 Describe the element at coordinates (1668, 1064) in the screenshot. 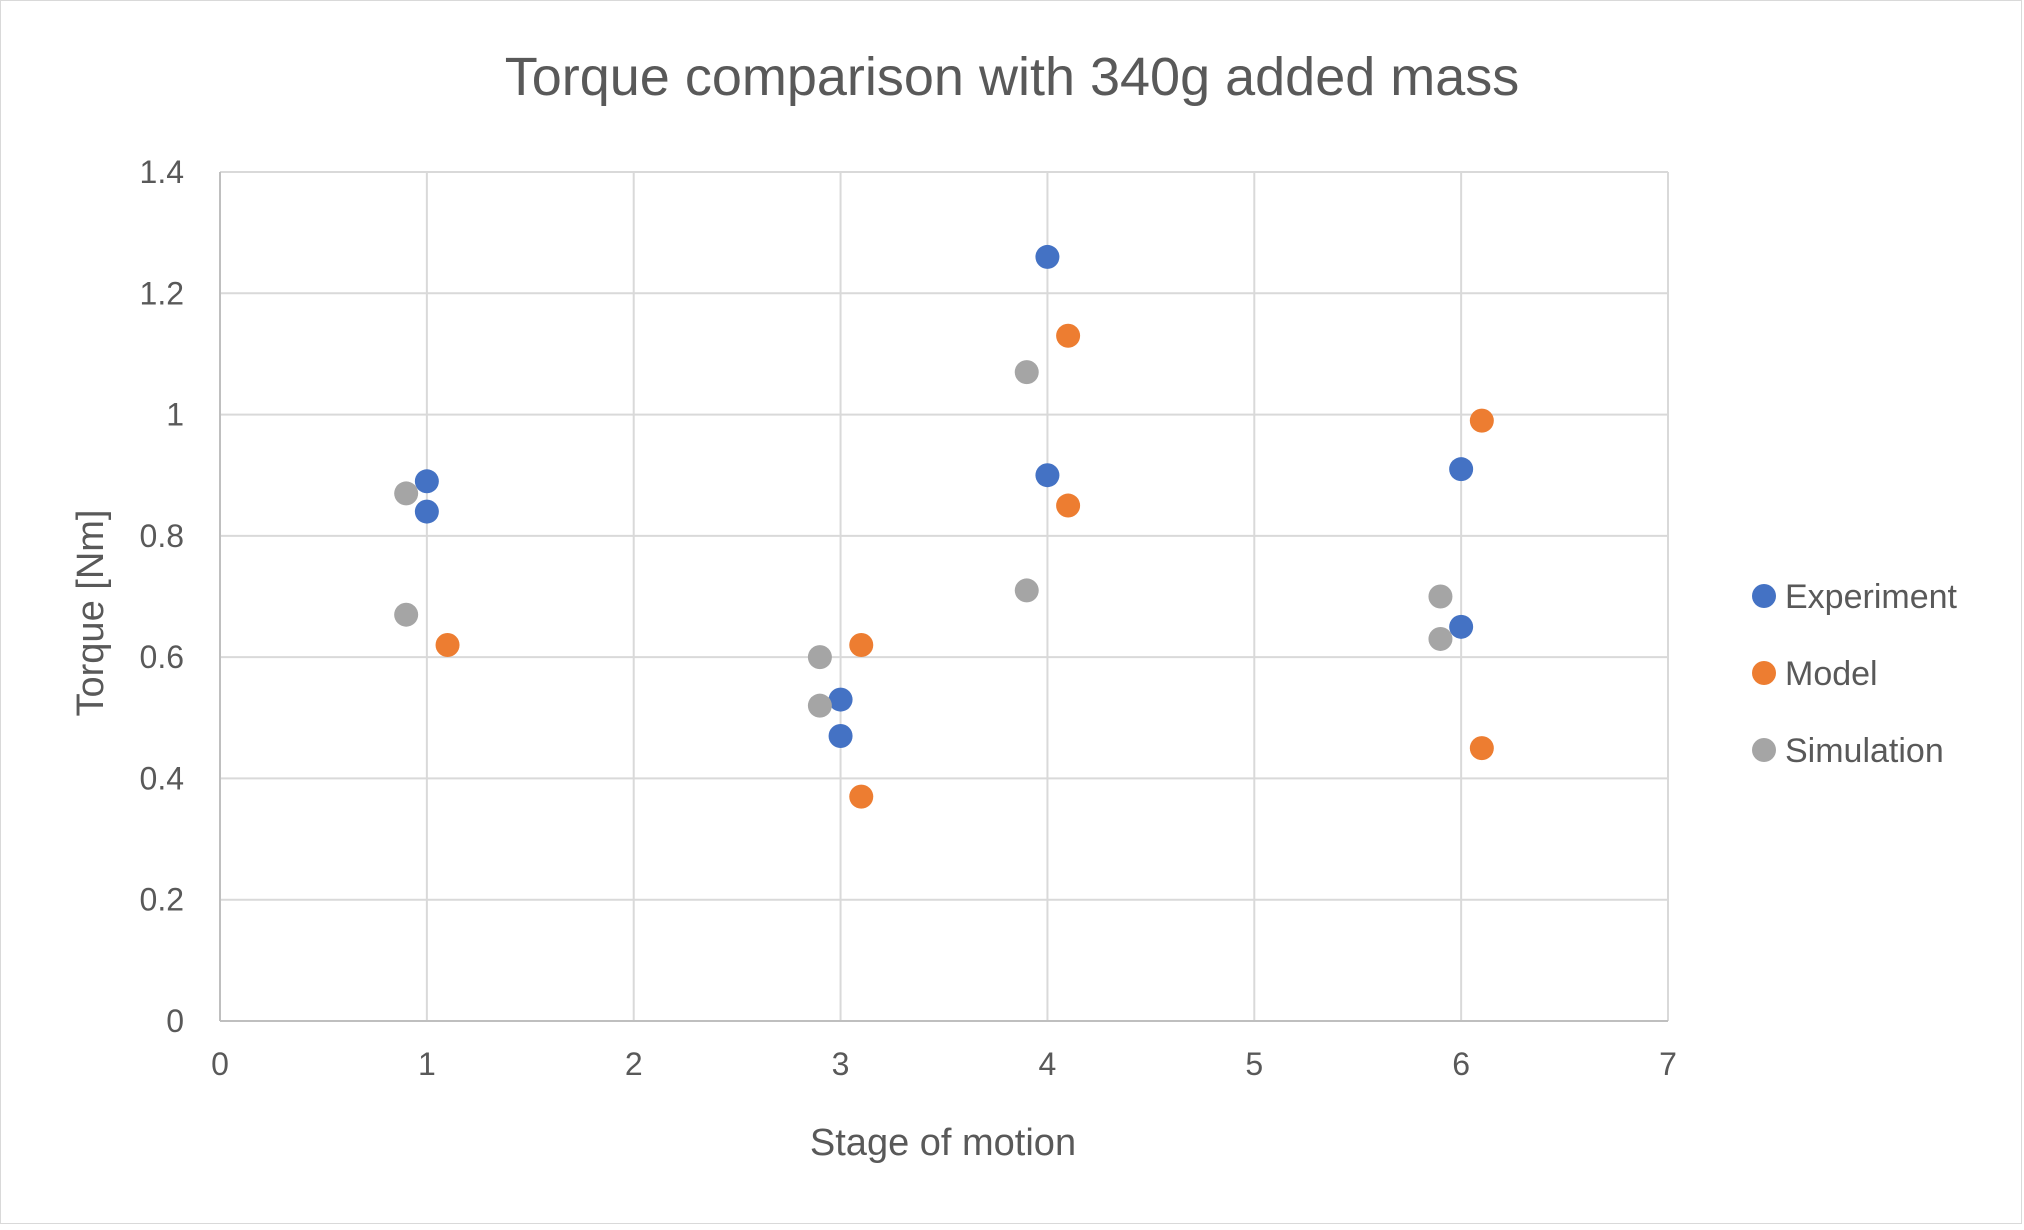

I see `x-tick-label: 7` at that location.